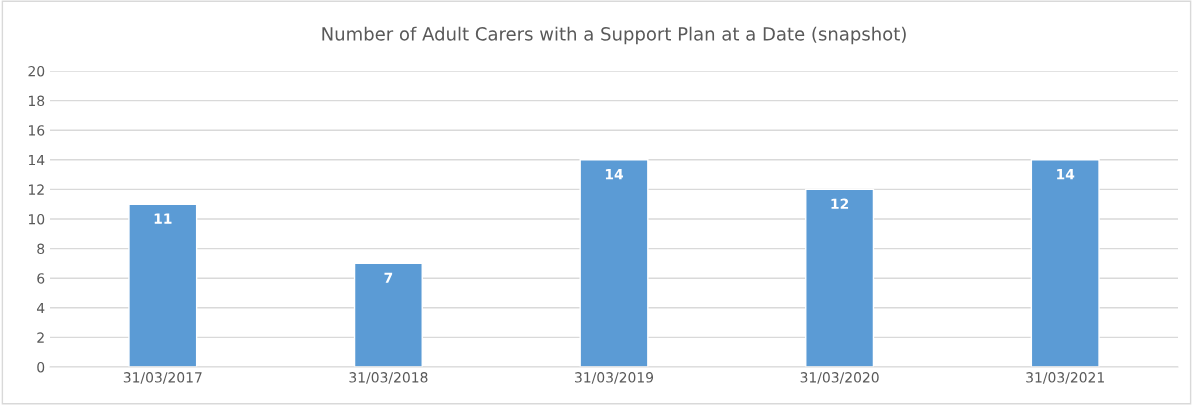  Describe the element at coordinates (36, 189) in the screenshot. I see `y-tick-label: 12` at that location.